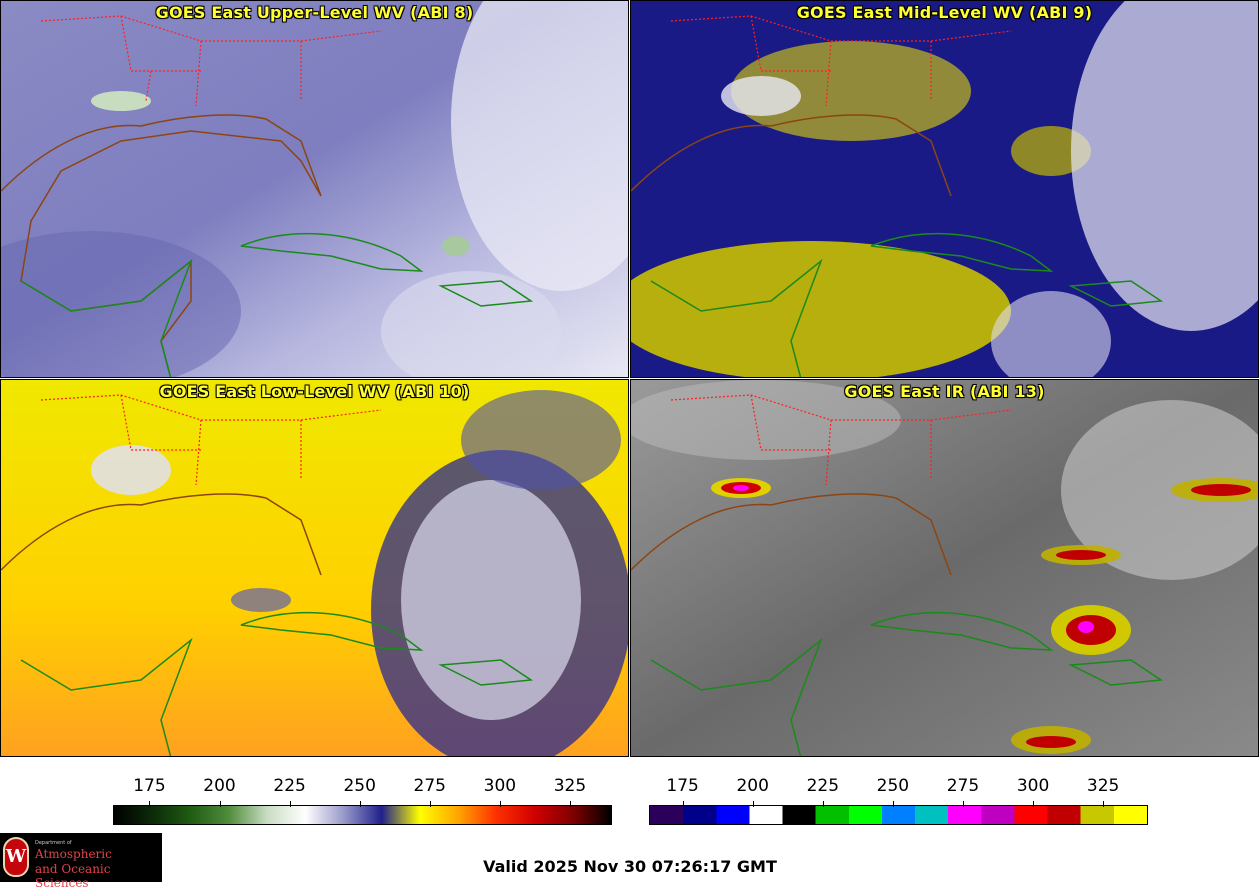 The image size is (1260, 890). Describe the element at coordinates (944, 391) in the screenshot. I see `panel-title: GOES East IR (ABI 13)` at that location.